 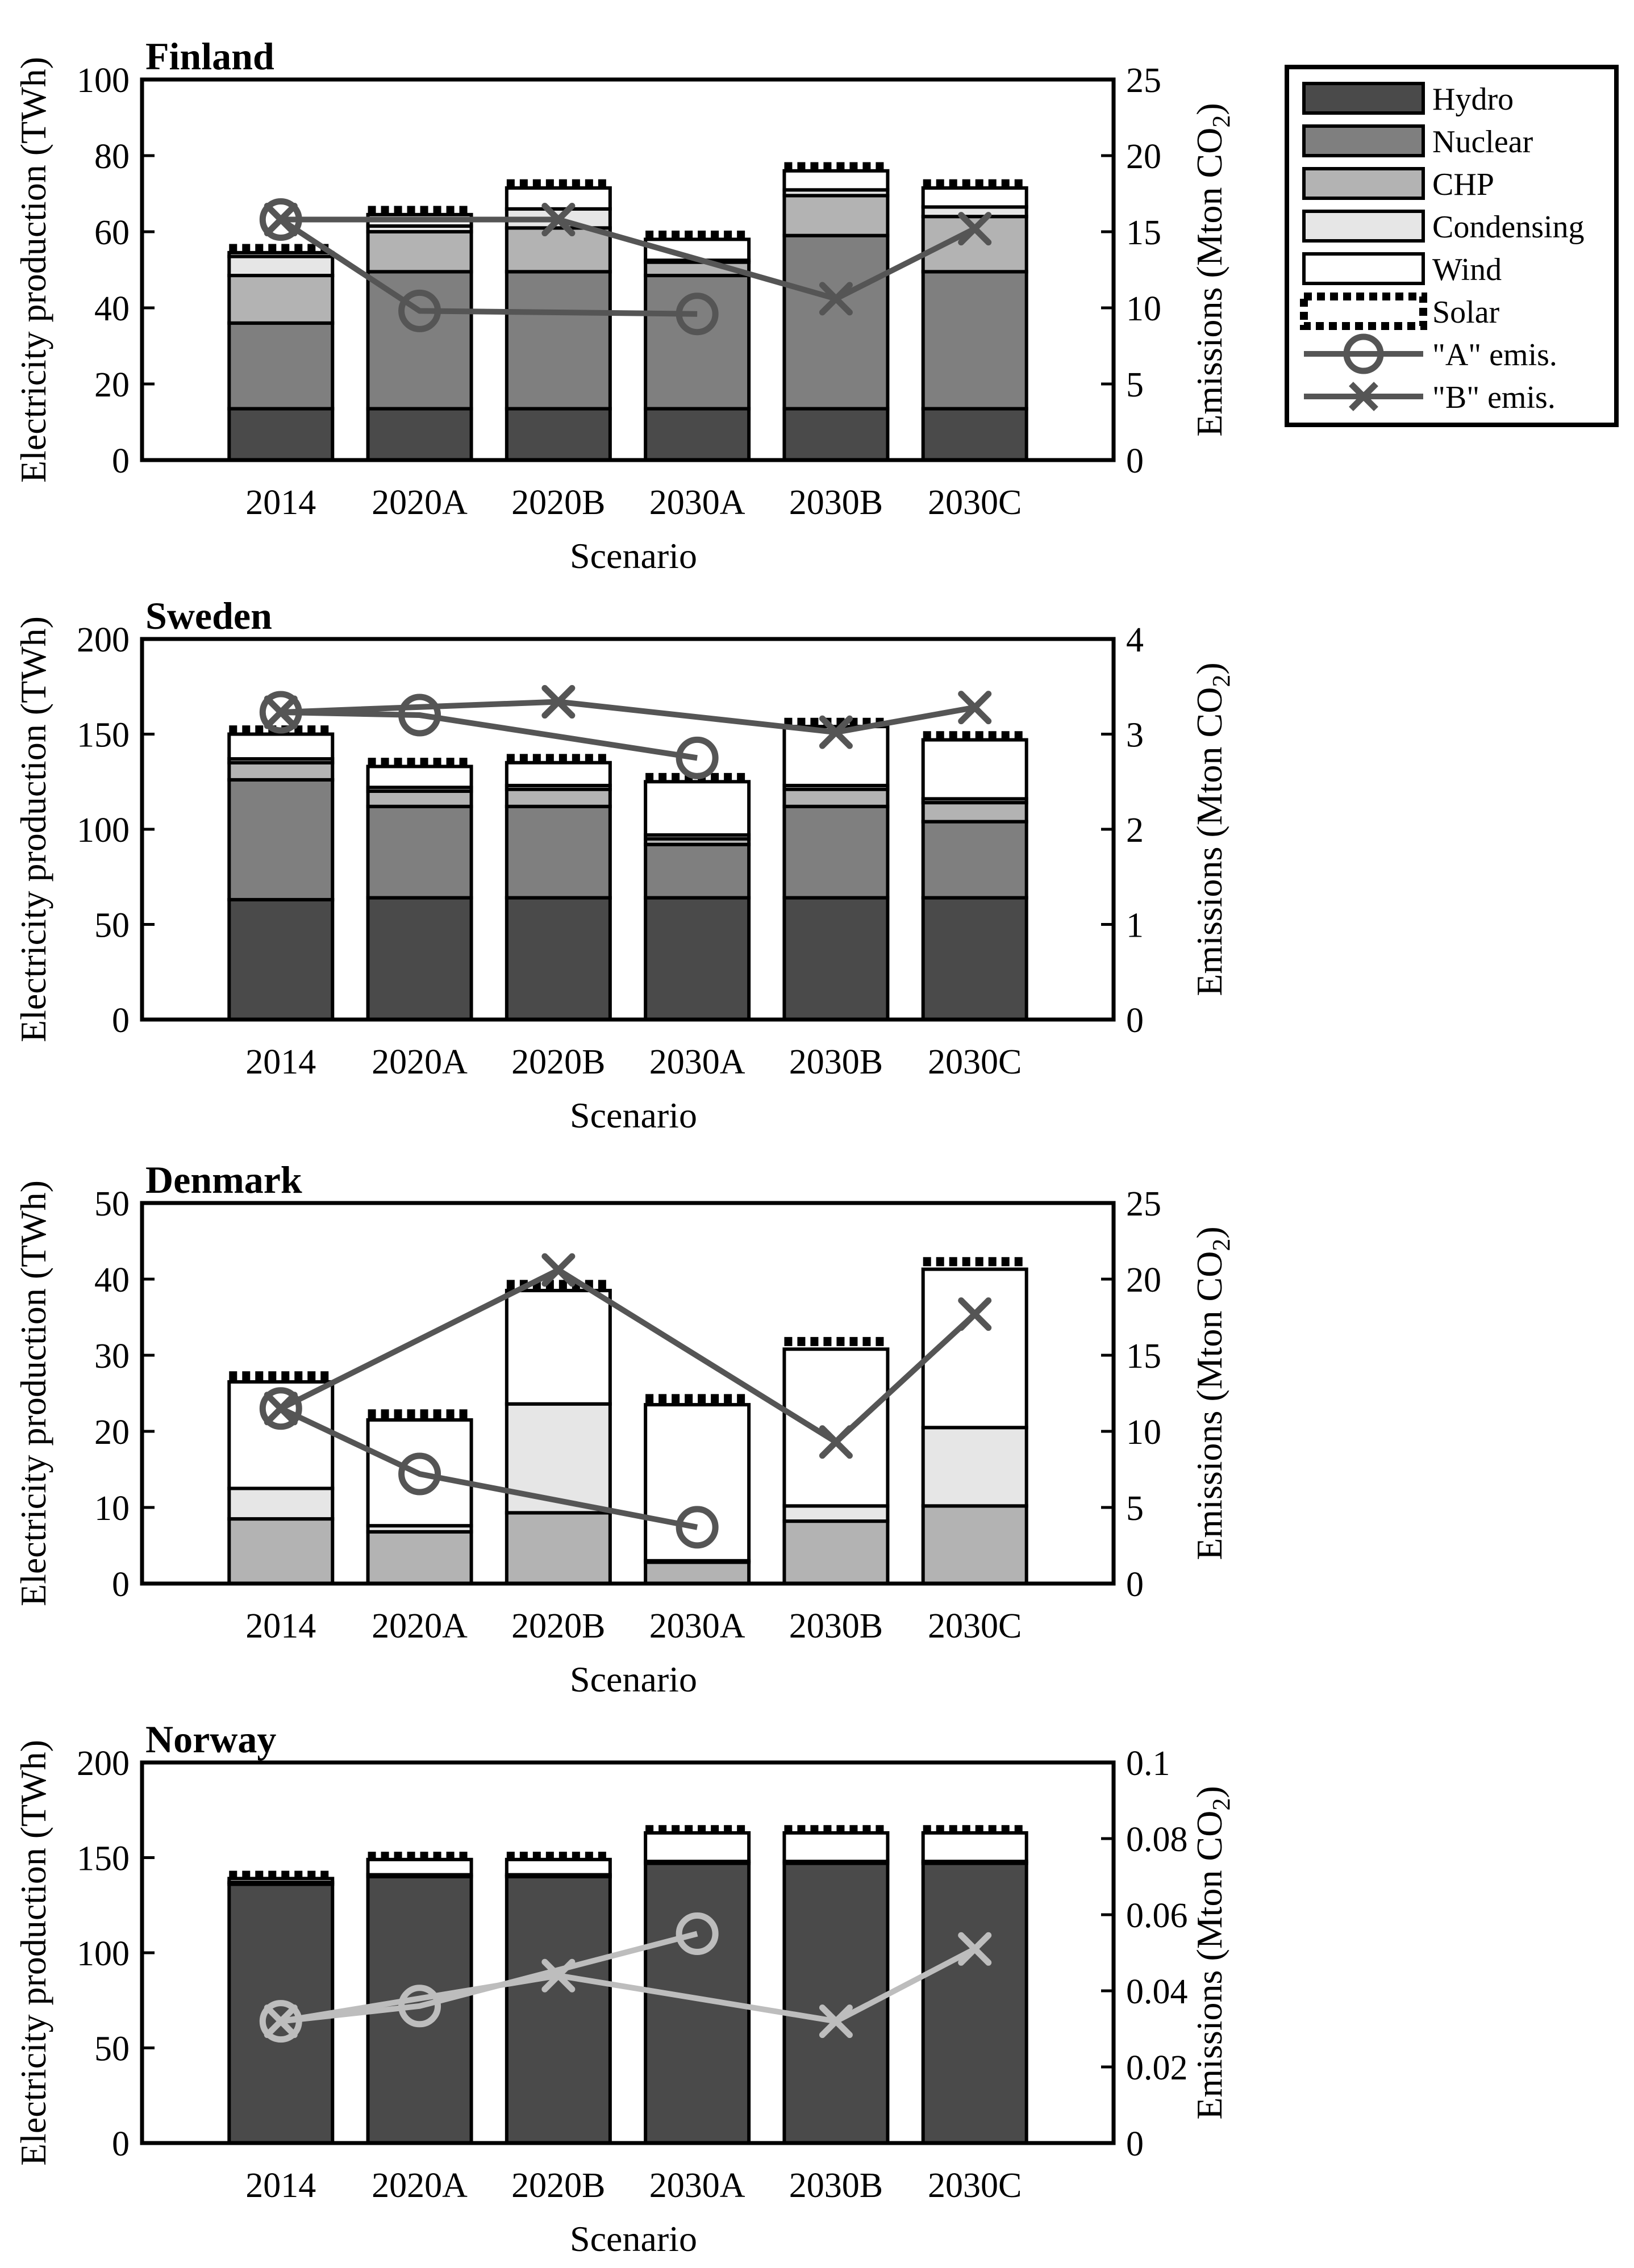 I want to click on panel-title: Norway, so click(x=210, y=1739).